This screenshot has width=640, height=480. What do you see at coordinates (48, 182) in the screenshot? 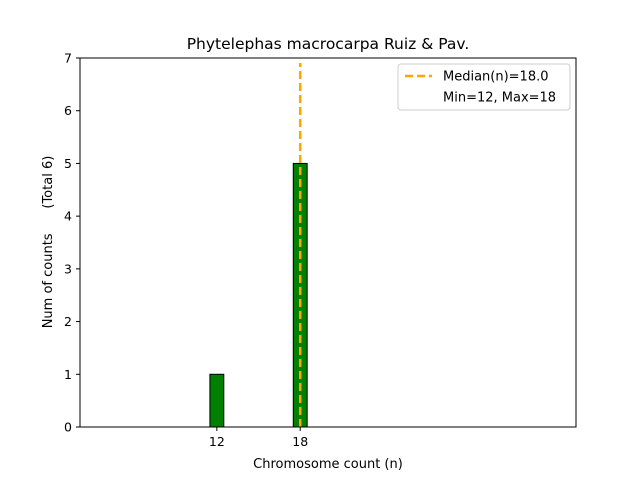
I see `y-axis-label-total: (Total 6)` at bounding box center [48, 182].